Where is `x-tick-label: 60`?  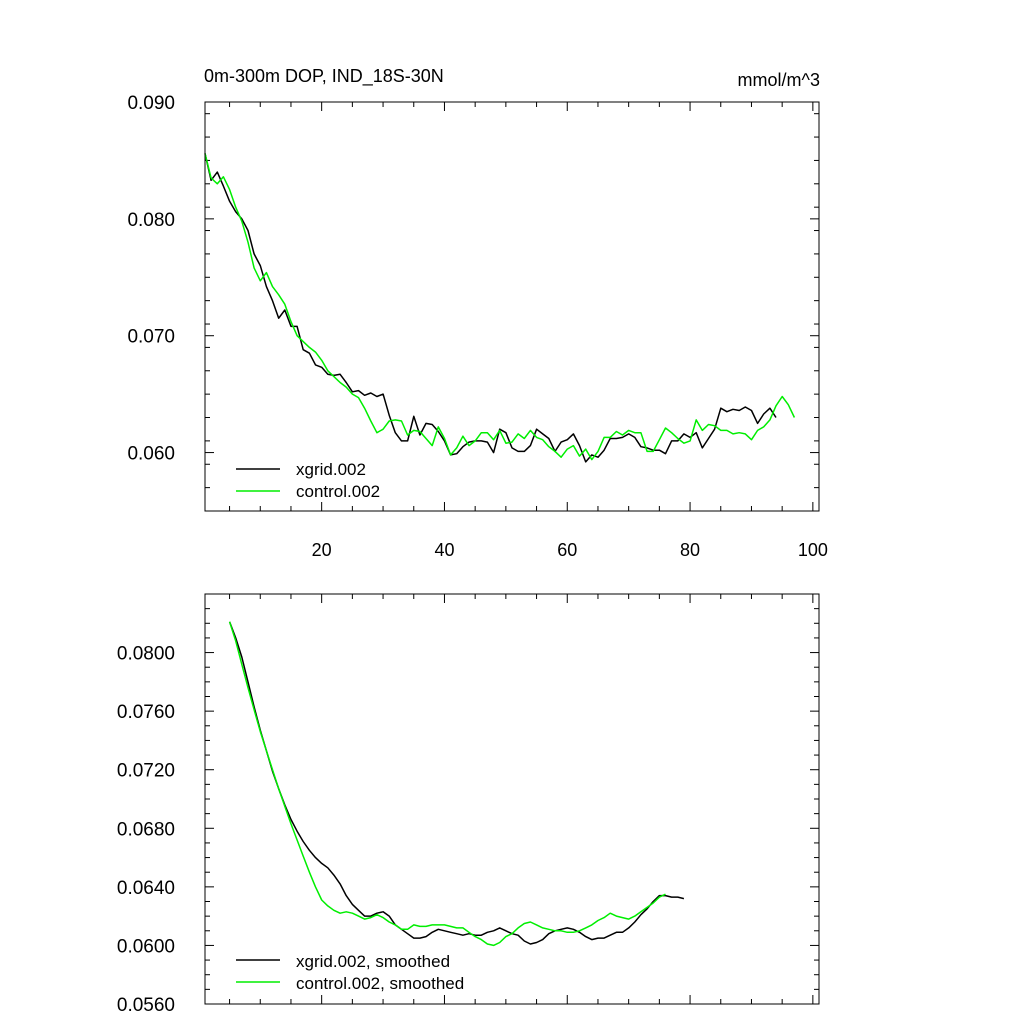
x-tick-label: 60 is located at coordinates (567, 550).